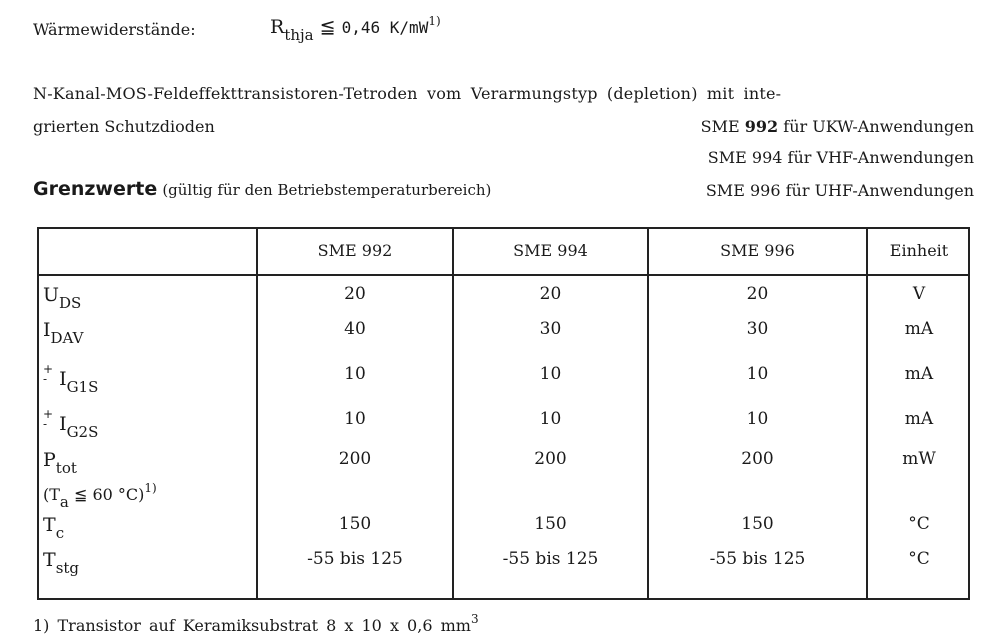 This screenshot has width=1000, height=642. What do you see at coordinates (919, 294) in the screenshot?
I see `unit-cell: V` at bounding box center [919, 294].